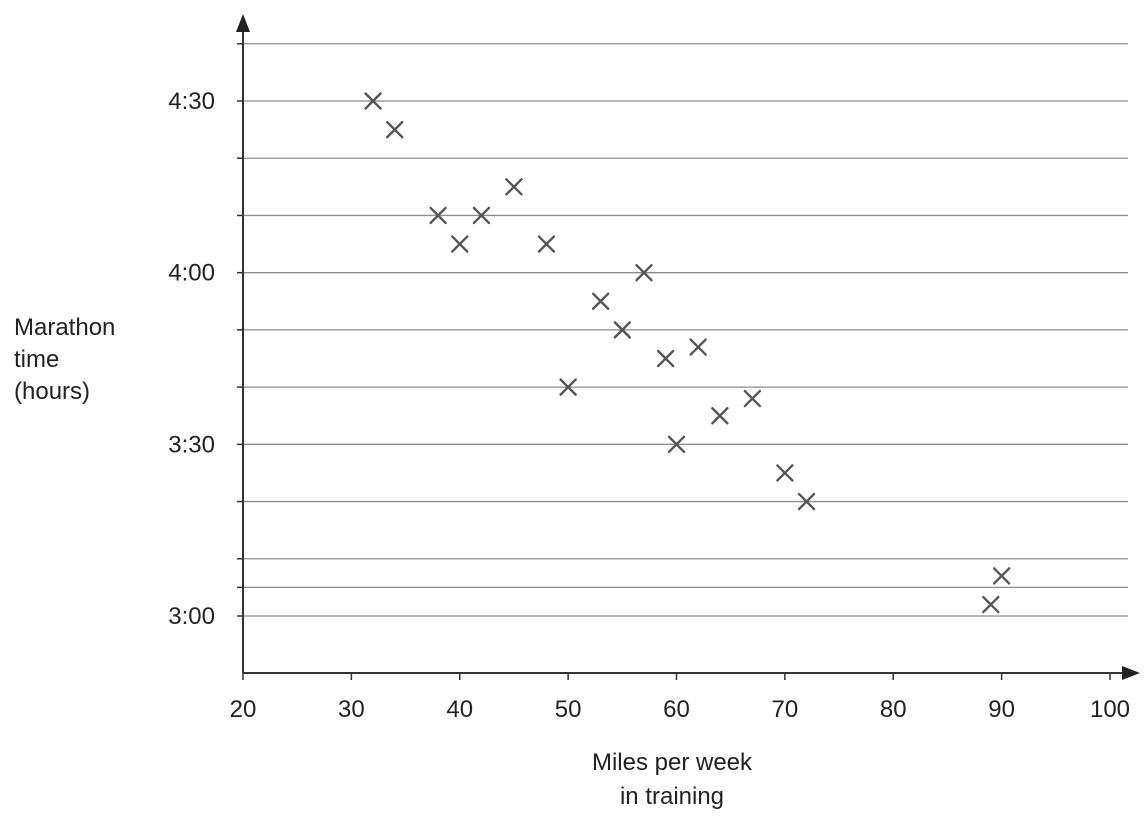  Describe the element at coordinates (459, 709) in the screenshot. I see `x-tick-label: 40` at that location.